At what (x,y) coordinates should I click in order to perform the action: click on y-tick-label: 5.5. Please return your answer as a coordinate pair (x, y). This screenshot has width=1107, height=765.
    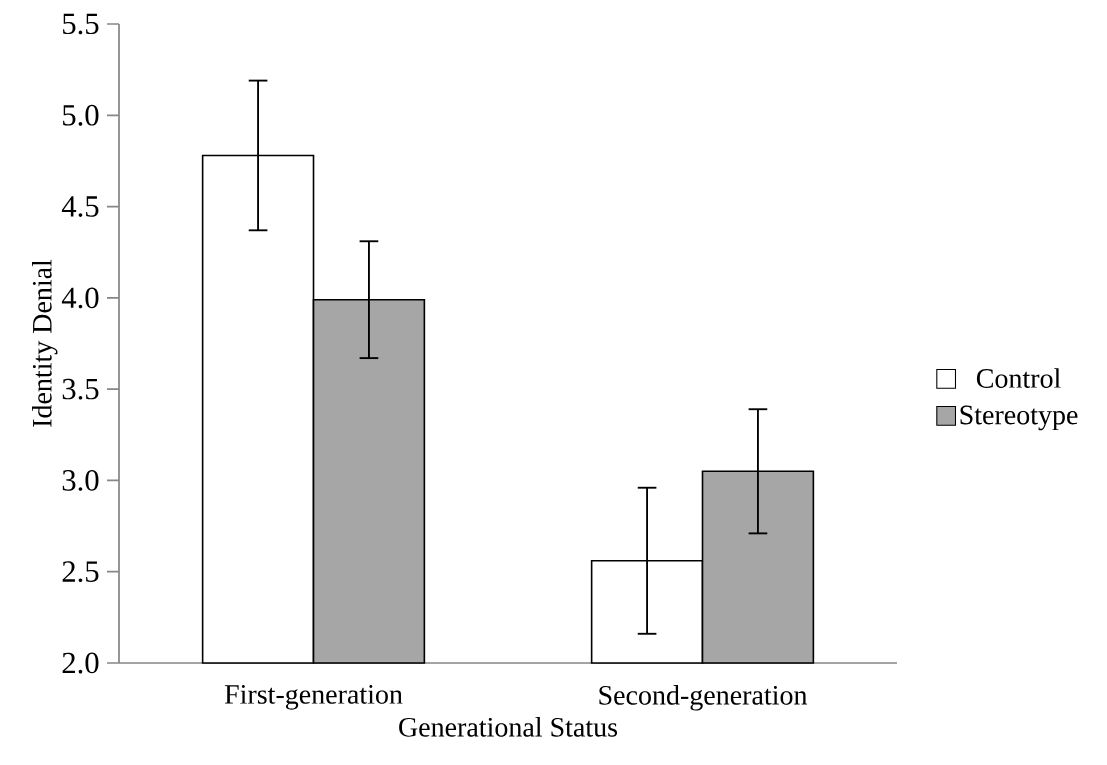
    Looking at the image, I should click on (81, 24).